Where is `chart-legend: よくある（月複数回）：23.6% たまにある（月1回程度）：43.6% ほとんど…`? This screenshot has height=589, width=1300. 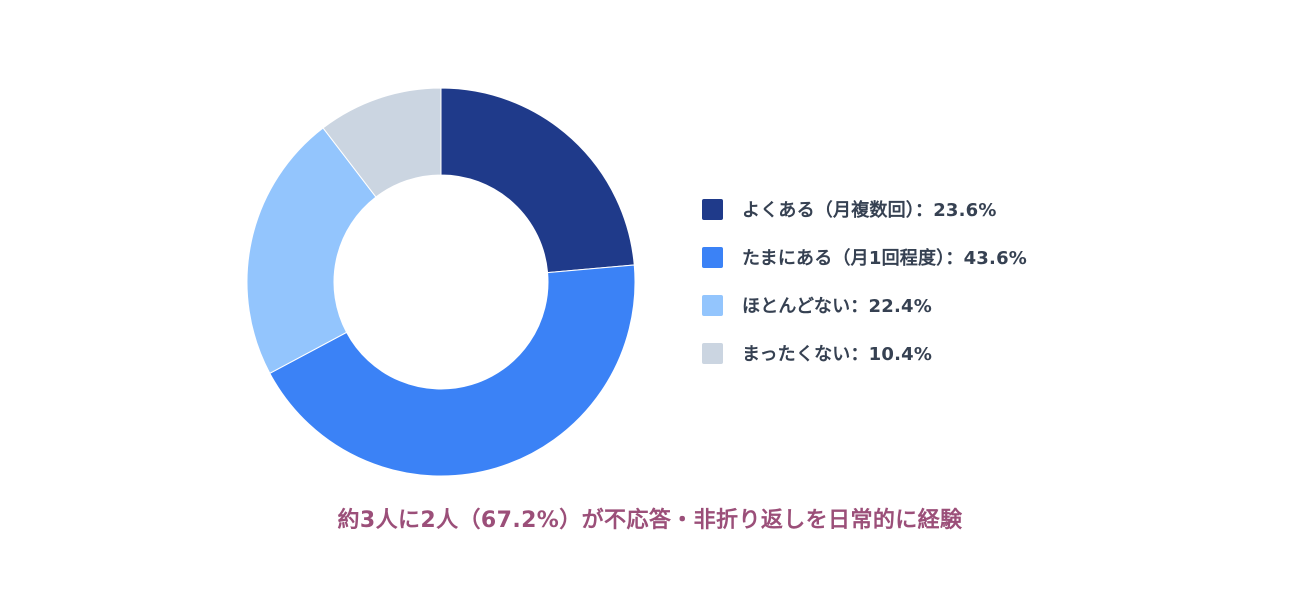
chart-legend: よくある（月複数回）：23.6% たまにある（月1回程度）：43.6% ほとんど… is located at coordinates (912, 293).